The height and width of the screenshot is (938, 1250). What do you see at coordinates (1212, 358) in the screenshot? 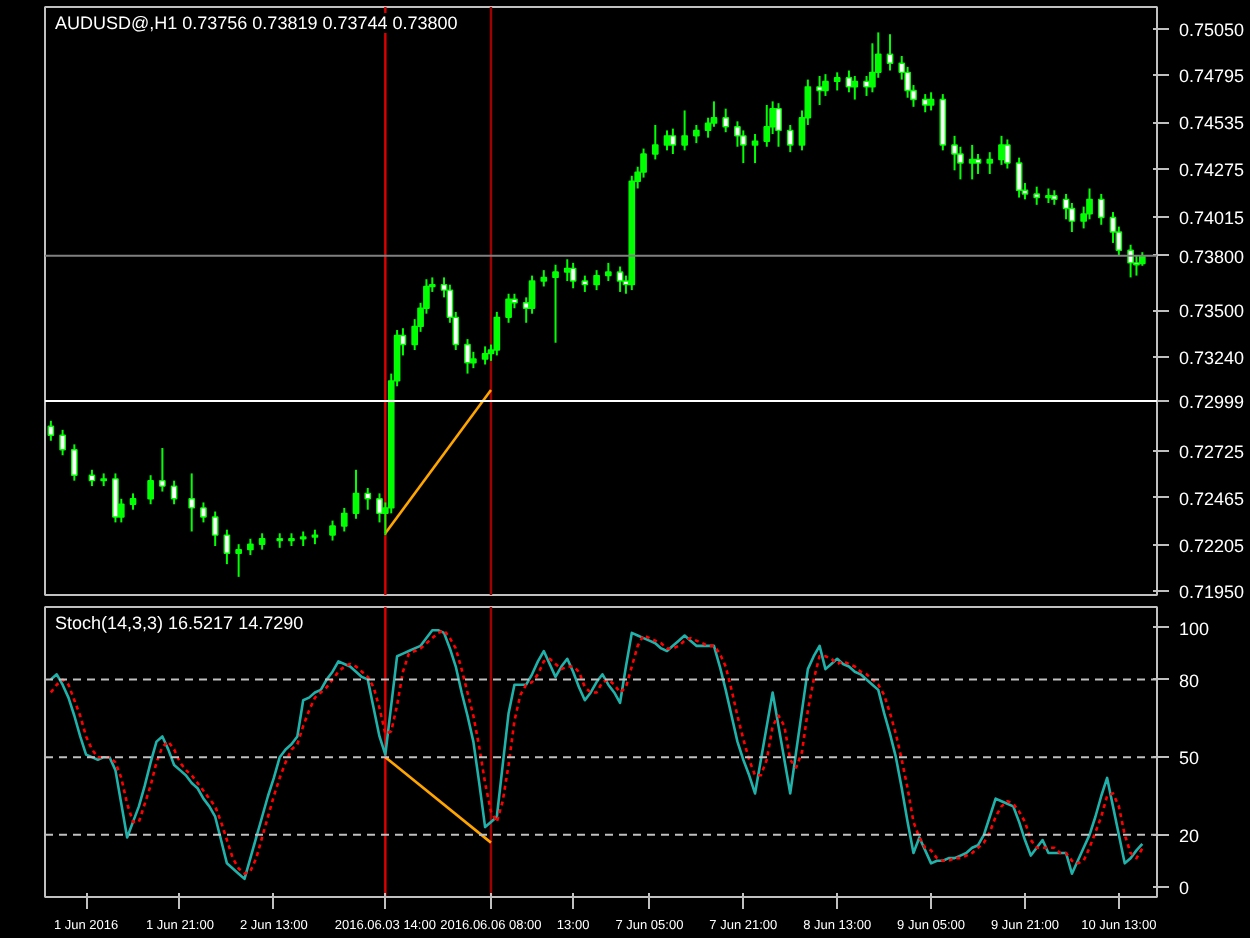
I see `y-tick-label: 0.73240` at bounding box center [1212, 358].